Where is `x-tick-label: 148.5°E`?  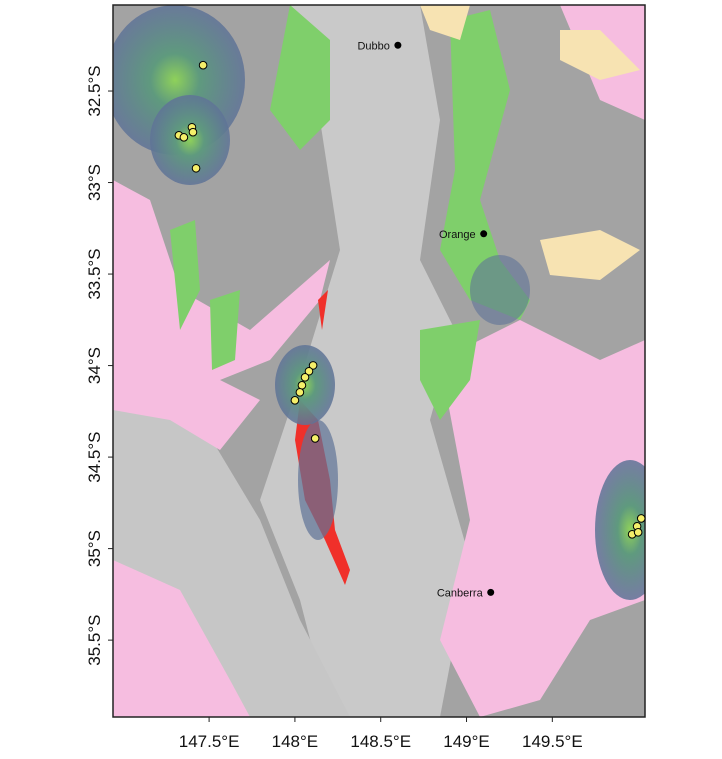 x-tick-label: 148.5°E is located at coordinates (380, 741).